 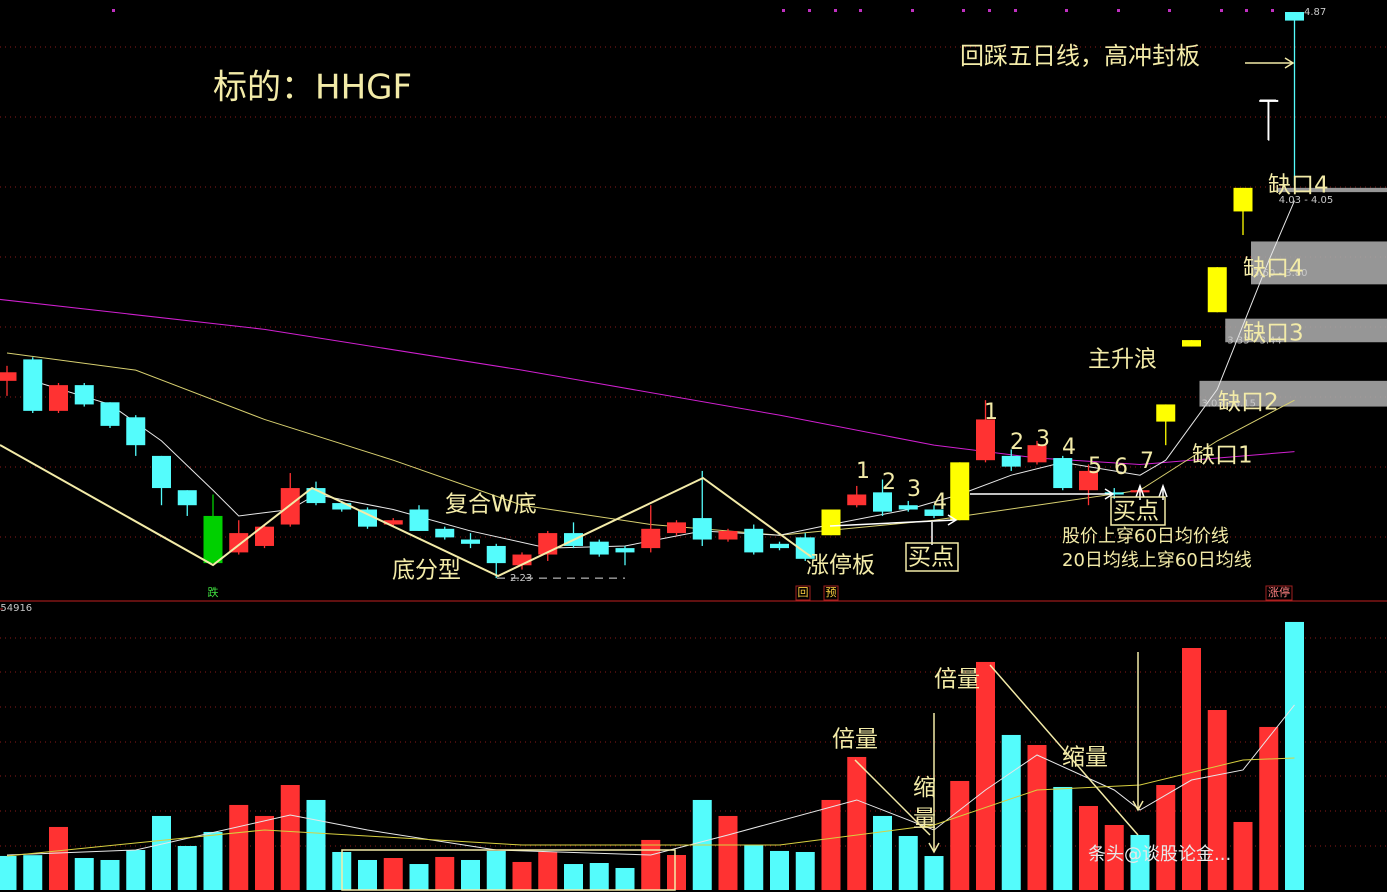 What do you see at coordinates (1273, 334) in the screenshot?
I see `gap-label: 缺口3` at bounding box center [1273, 334].